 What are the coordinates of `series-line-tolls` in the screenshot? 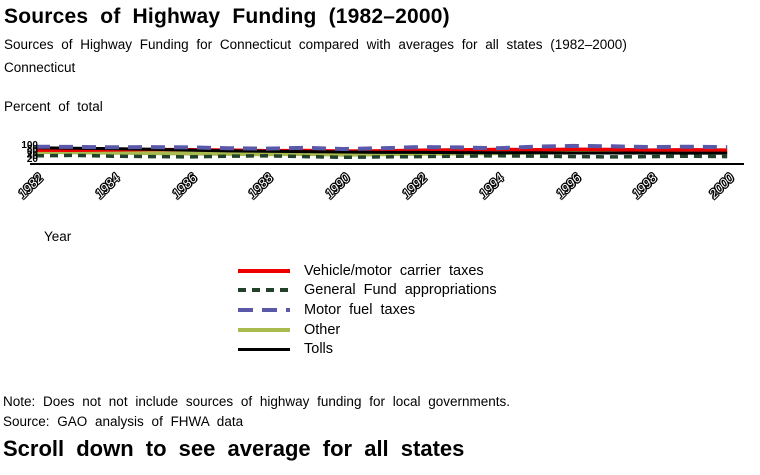 It's located at (381, 150).